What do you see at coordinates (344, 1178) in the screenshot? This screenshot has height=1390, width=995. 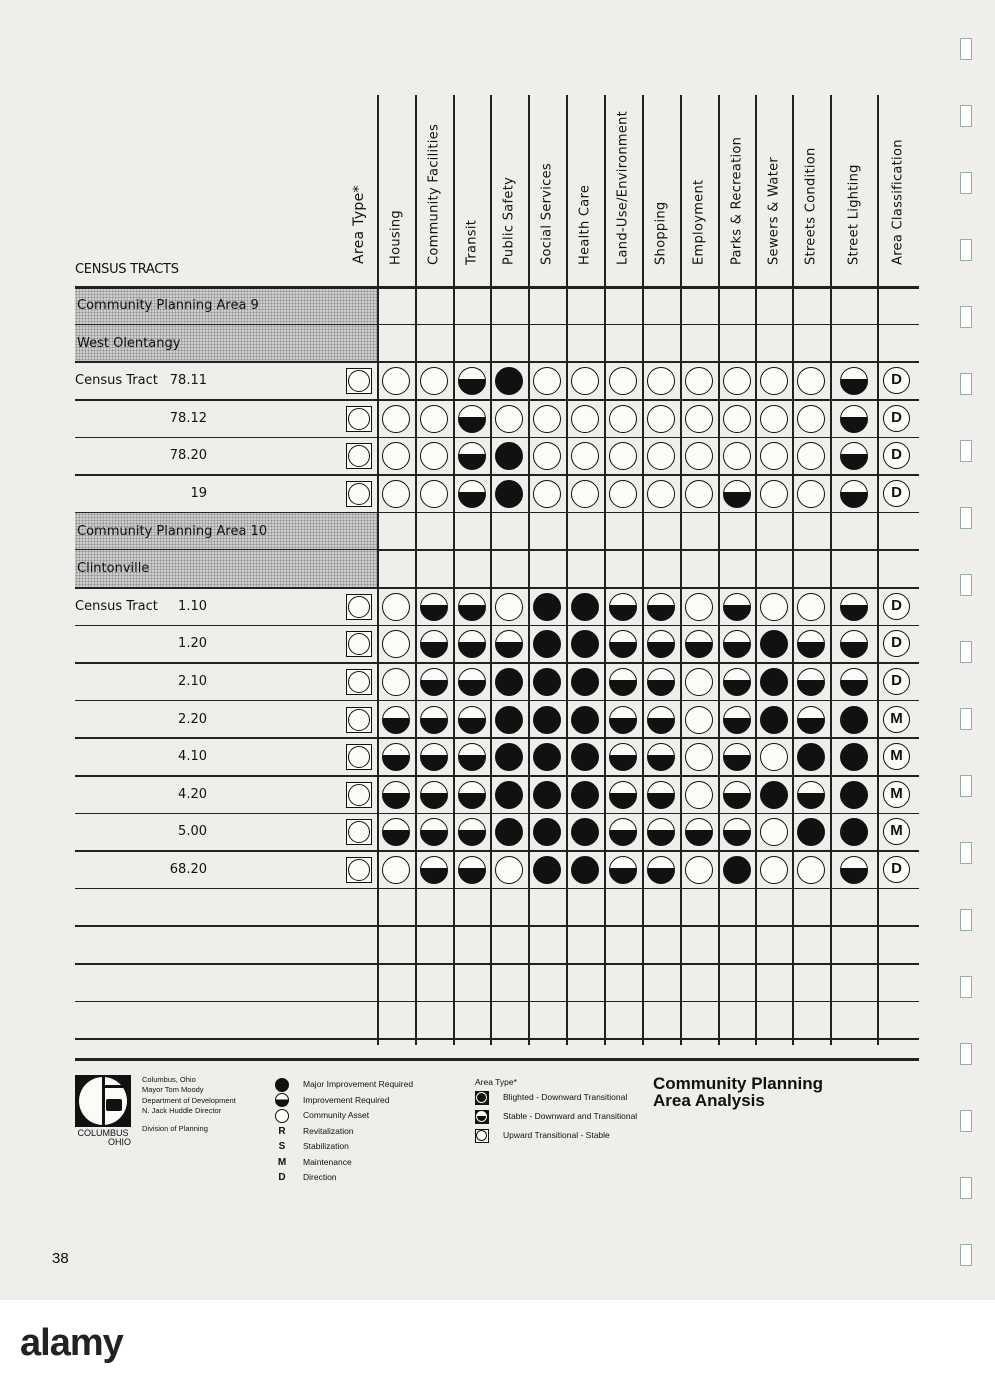 I see `legend-item: D Direction` at bounding box center [344, 1178].